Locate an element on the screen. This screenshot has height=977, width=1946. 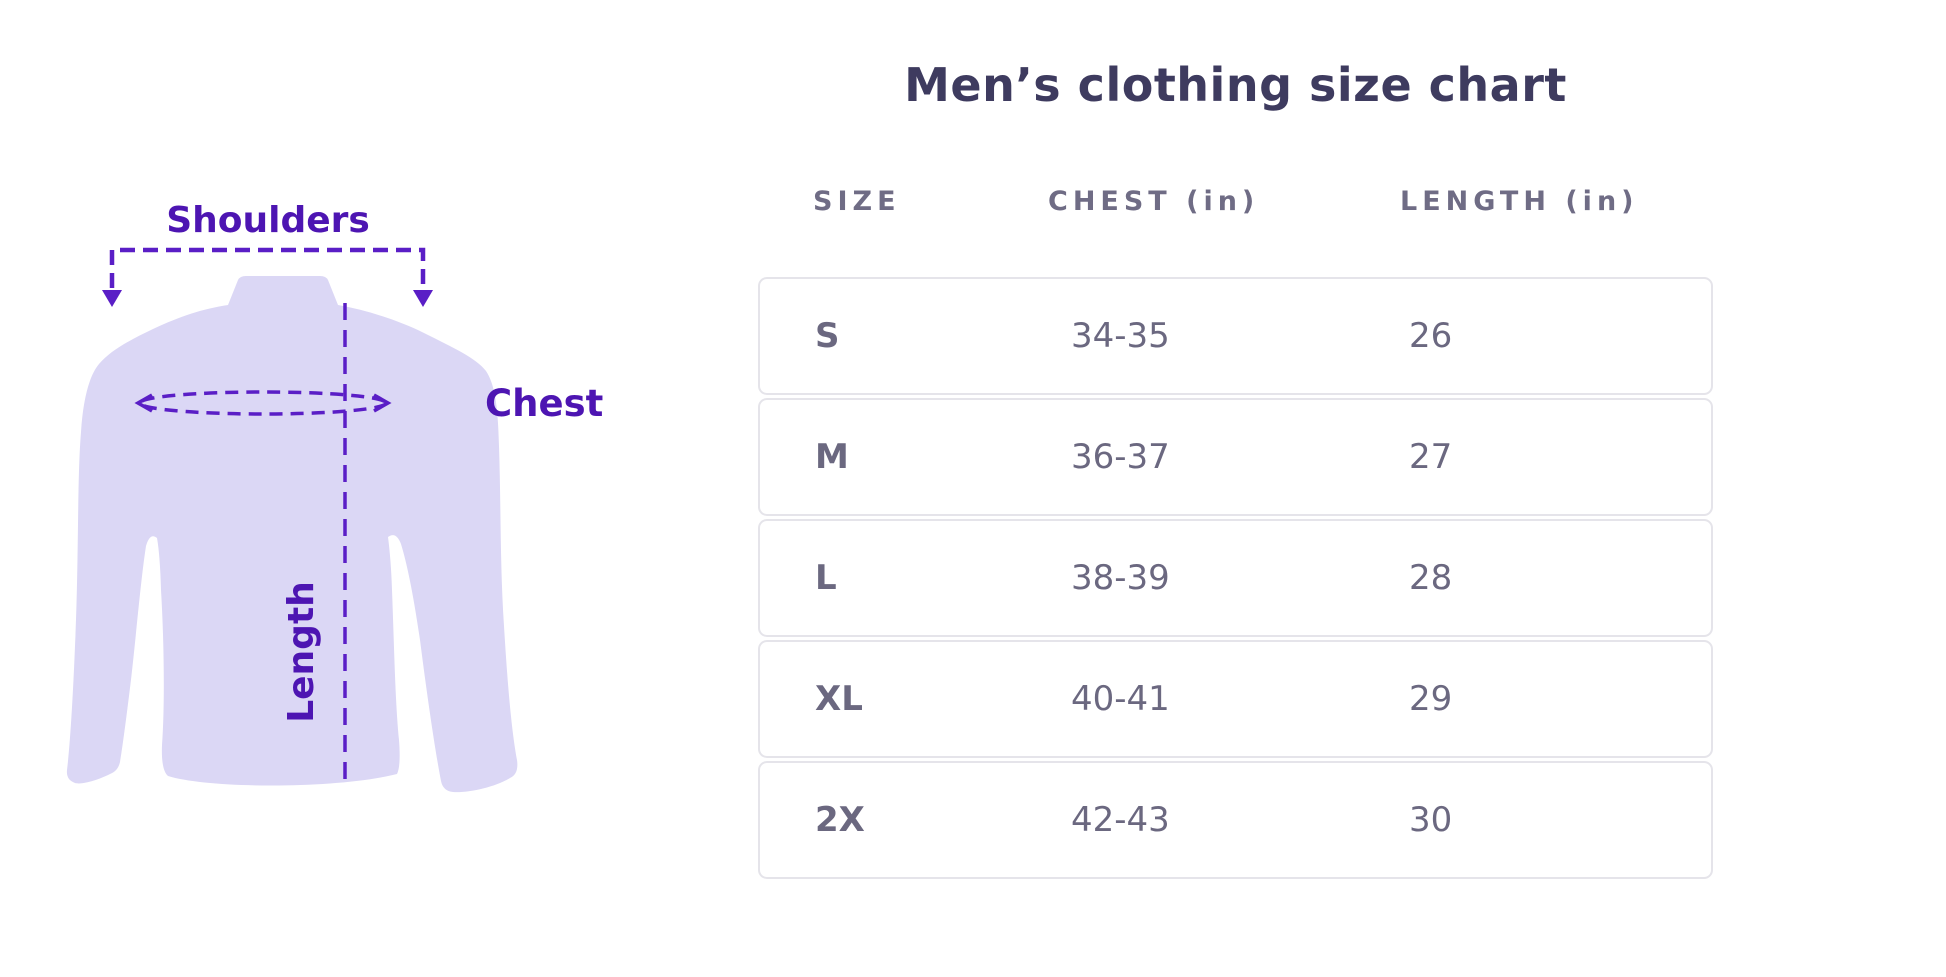
column-header-length: LENGTH (in) is located at coordinates (1519, 201).